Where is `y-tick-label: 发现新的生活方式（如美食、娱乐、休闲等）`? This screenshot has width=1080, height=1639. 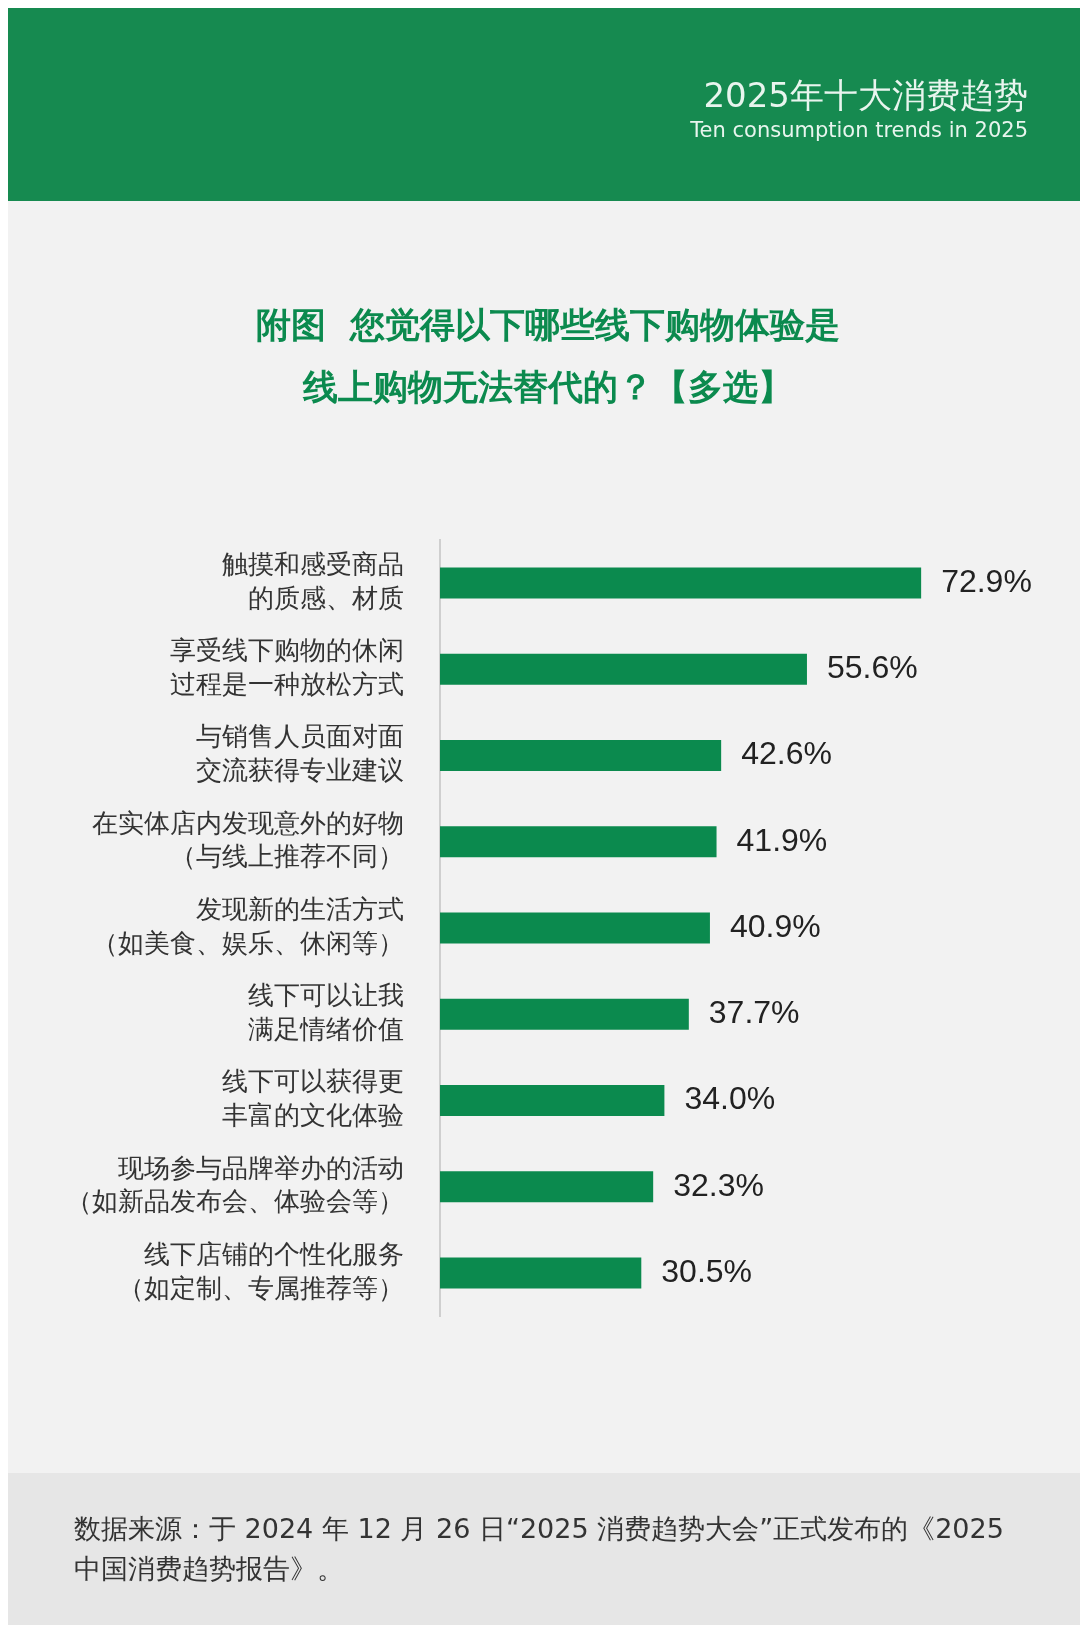
y-tick-label: 发现新的生活方式（如美食、娱乐、休闲等） is located at coordinates (248, 925).